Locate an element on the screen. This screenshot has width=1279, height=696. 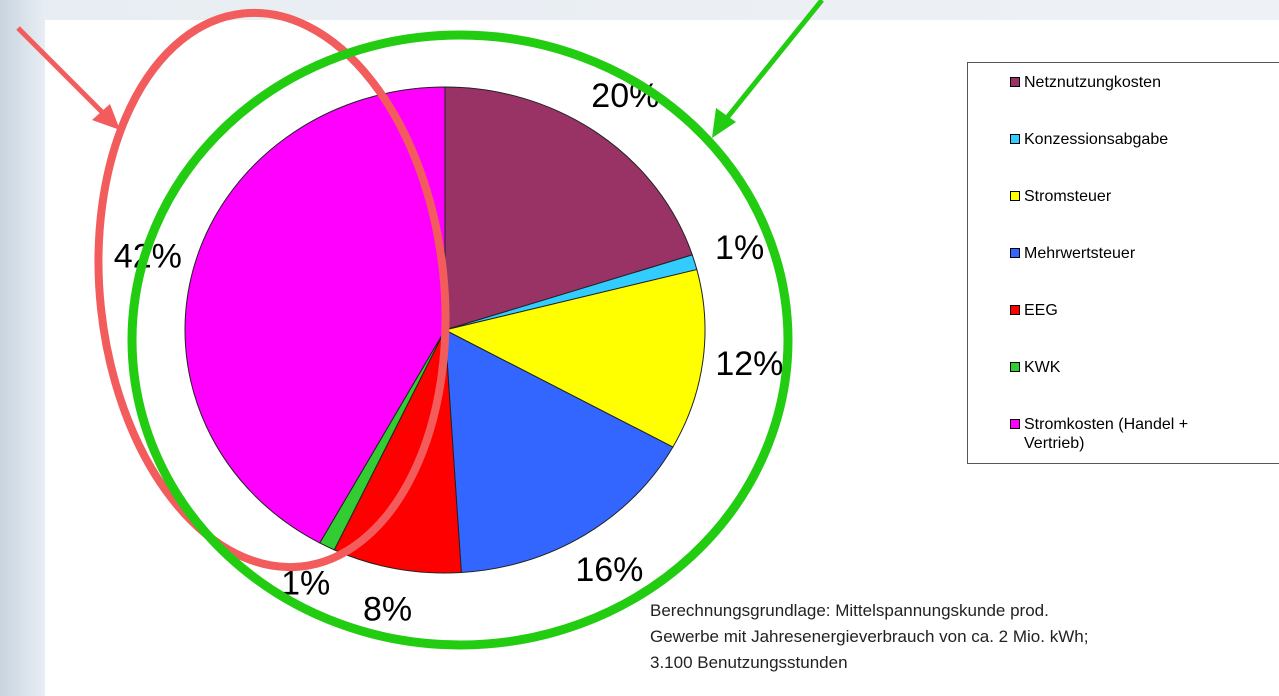
green-arrow-head is located at coordinates (724, 123).